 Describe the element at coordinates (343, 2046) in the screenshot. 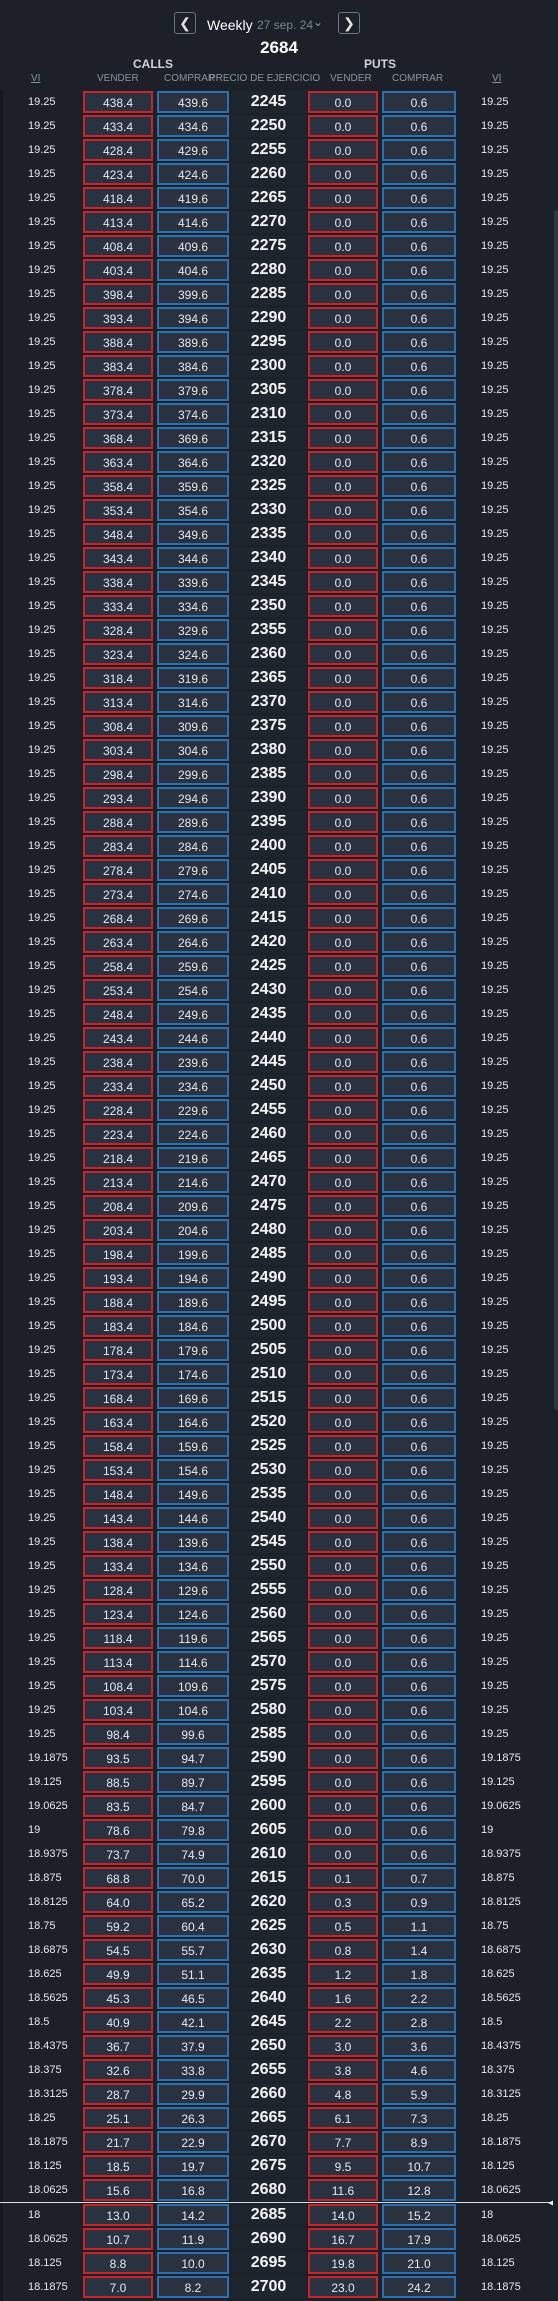

I see `put-sell-button: 3.0` at that location.